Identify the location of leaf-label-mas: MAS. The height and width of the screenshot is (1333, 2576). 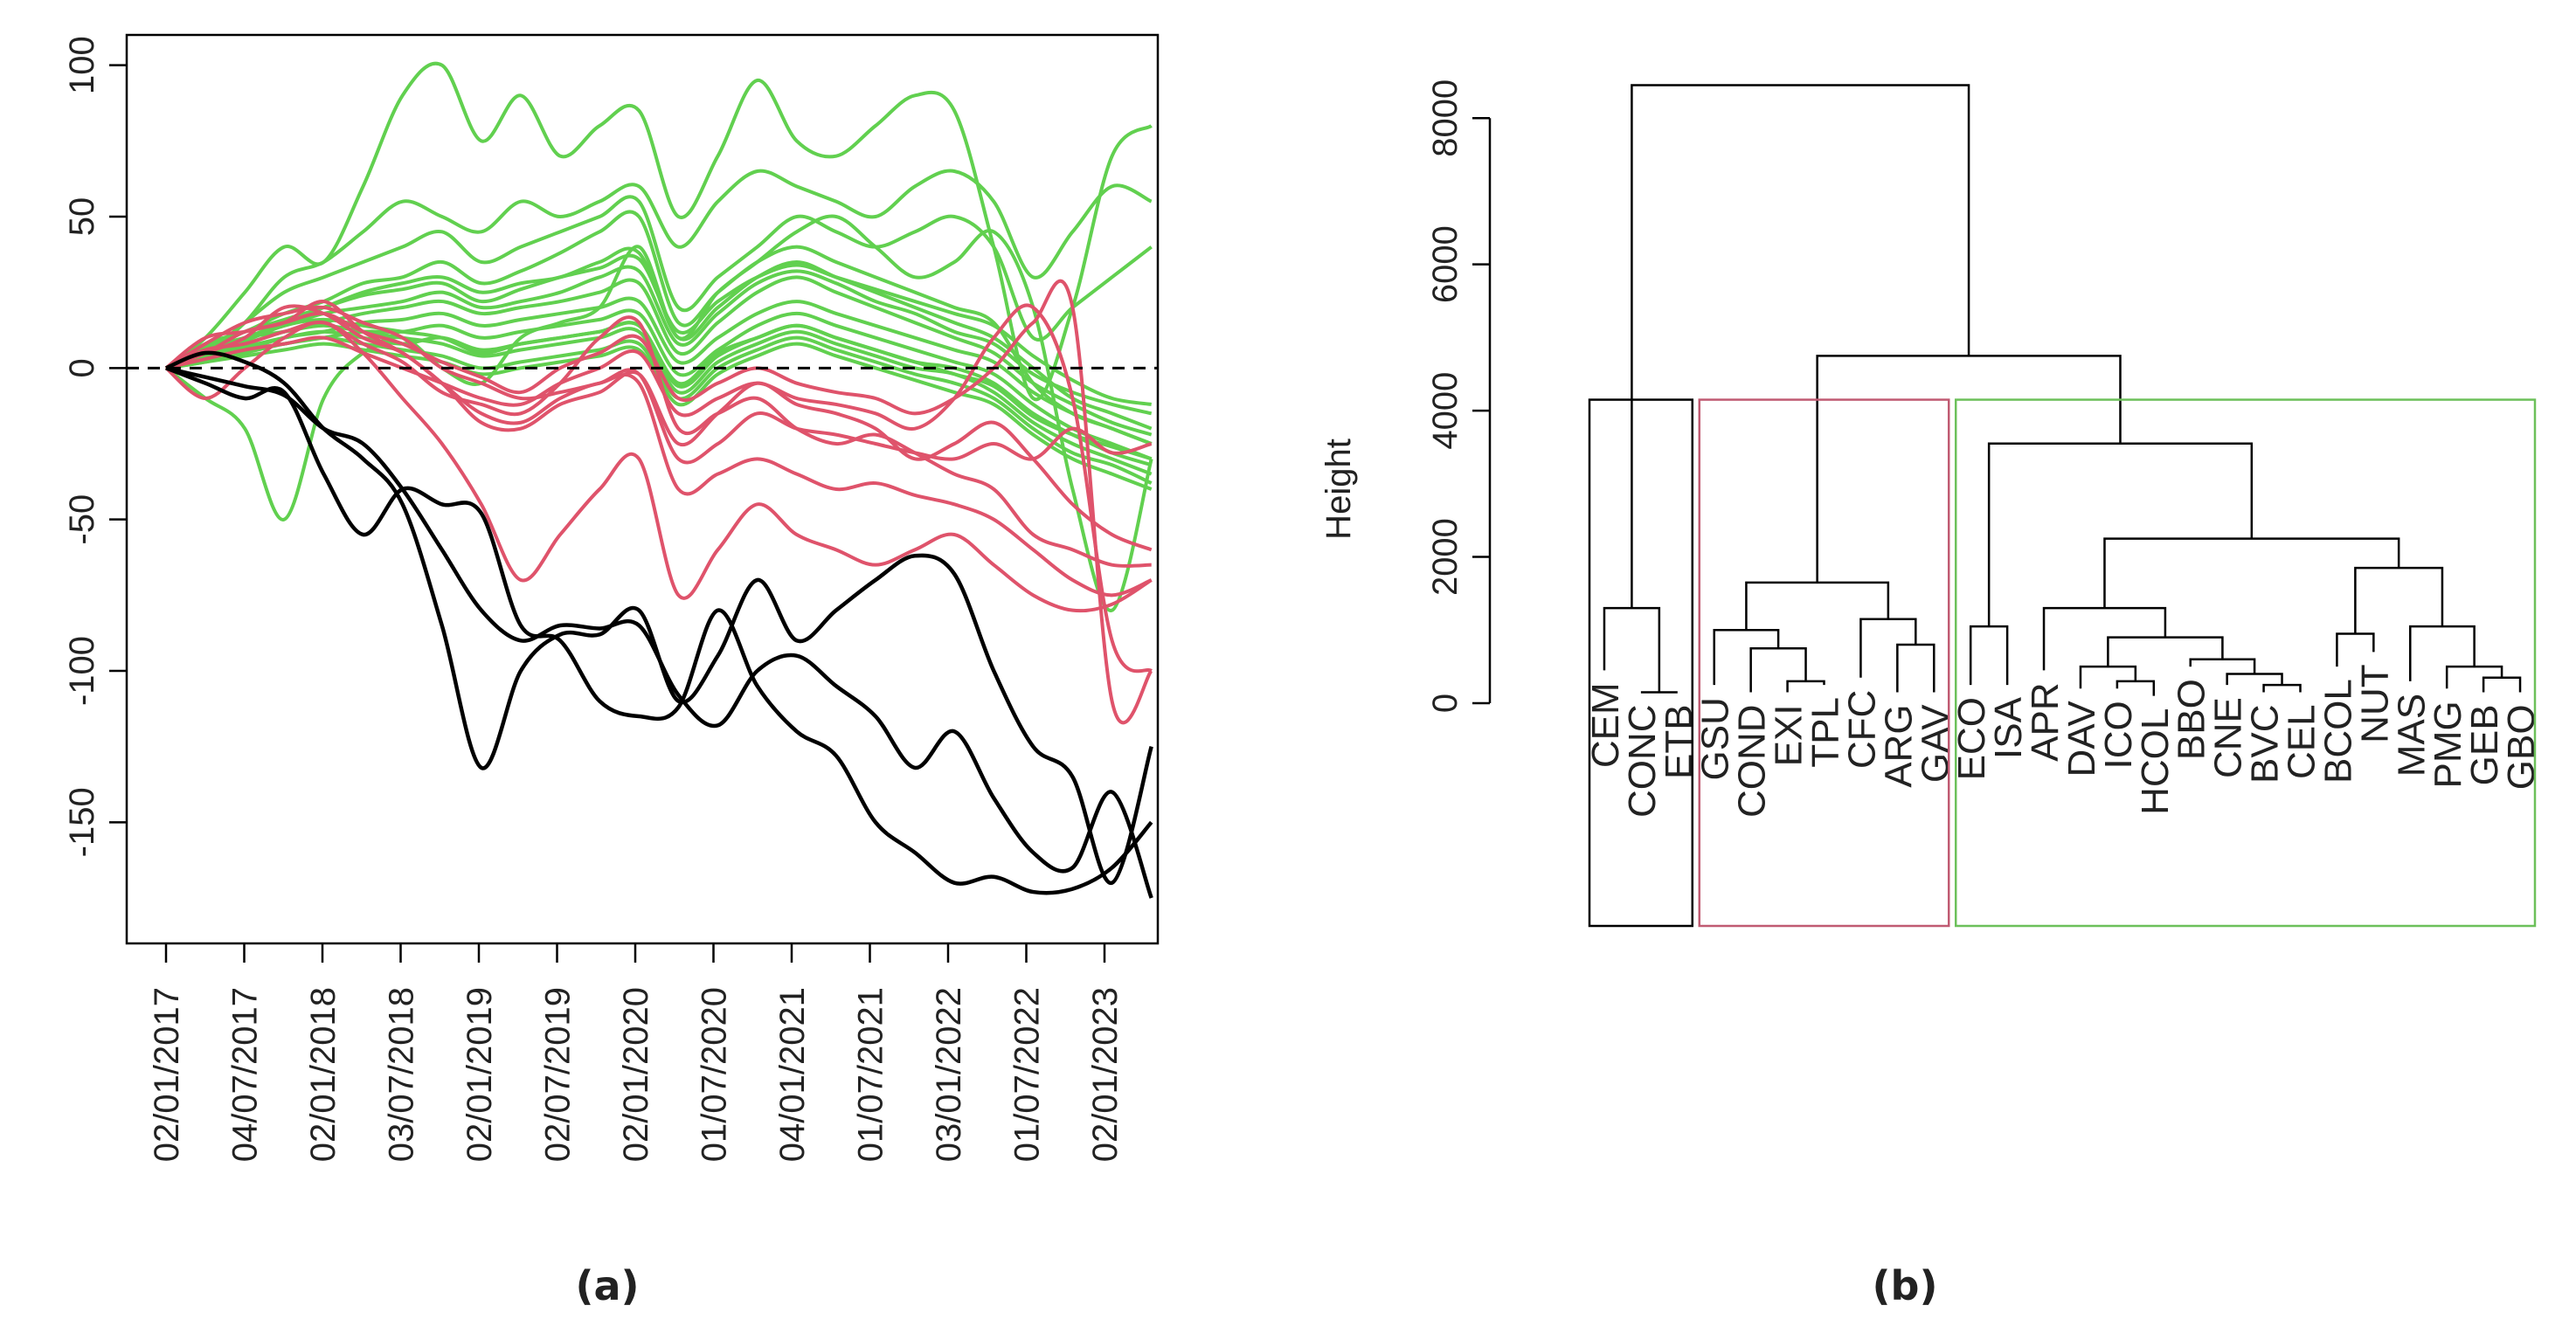
(2411, 735).